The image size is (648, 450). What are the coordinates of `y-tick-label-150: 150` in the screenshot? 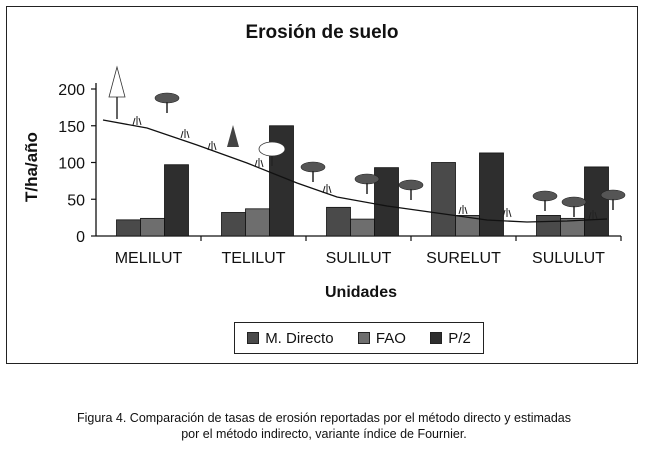 It's located at (71, 127).